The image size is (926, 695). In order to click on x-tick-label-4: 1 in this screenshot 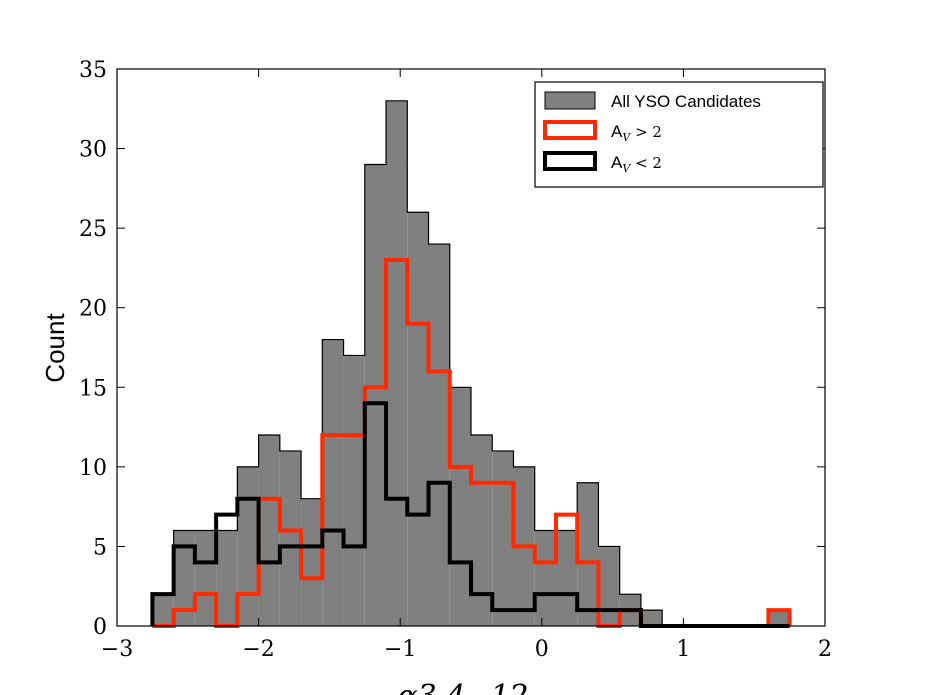, I will do `click(683, 649)`.